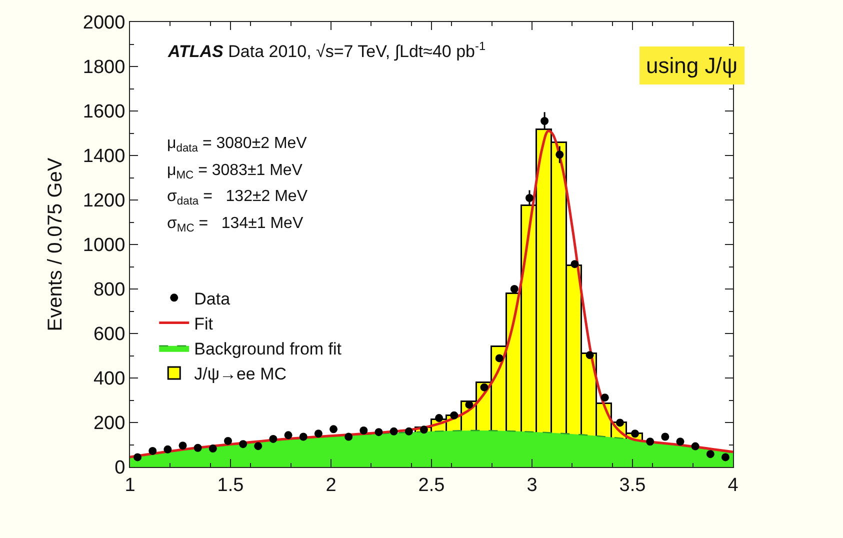 This screenshot has width=843, height=538. Describe the element at coordinates (109, 290) in the screenshot. I see `y-tick-label: 800` at that location.